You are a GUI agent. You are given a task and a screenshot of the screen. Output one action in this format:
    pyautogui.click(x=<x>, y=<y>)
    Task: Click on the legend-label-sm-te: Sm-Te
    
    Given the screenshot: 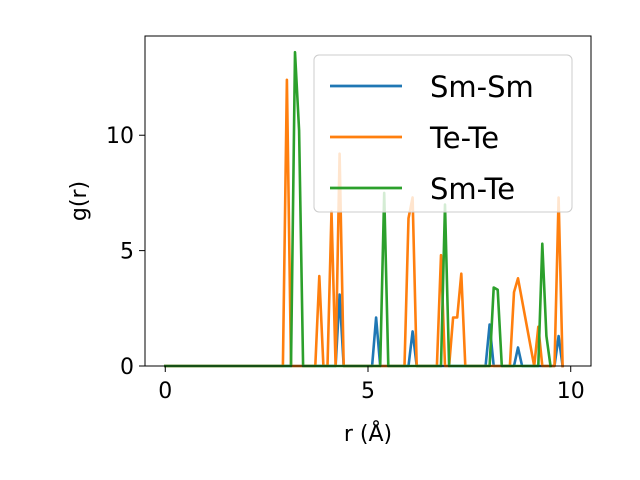 What is the action you would take?
    pyautogui.click(x=472, y=189)
    